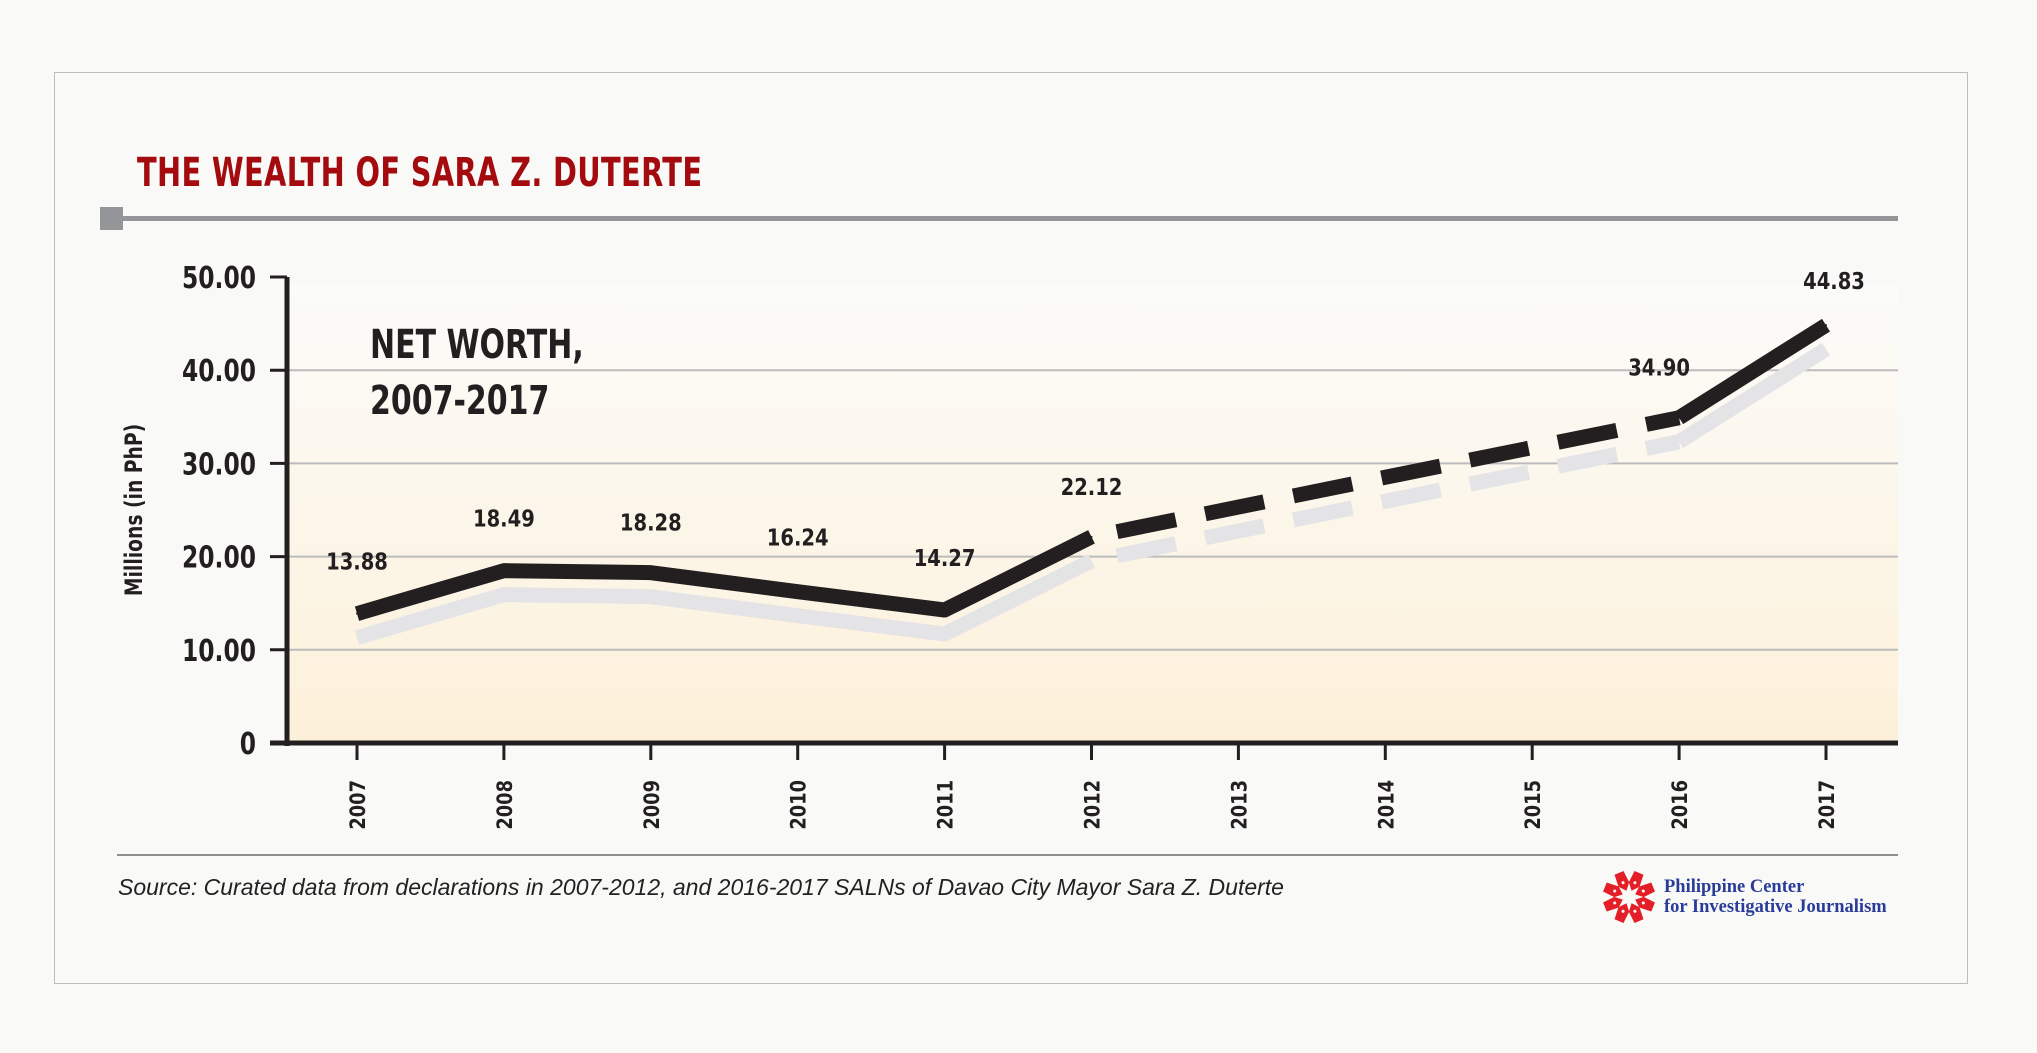 The width and height of the screenshot is (2037, 1053). I want to click on x-tick-label: 2010, so click(798, 805).